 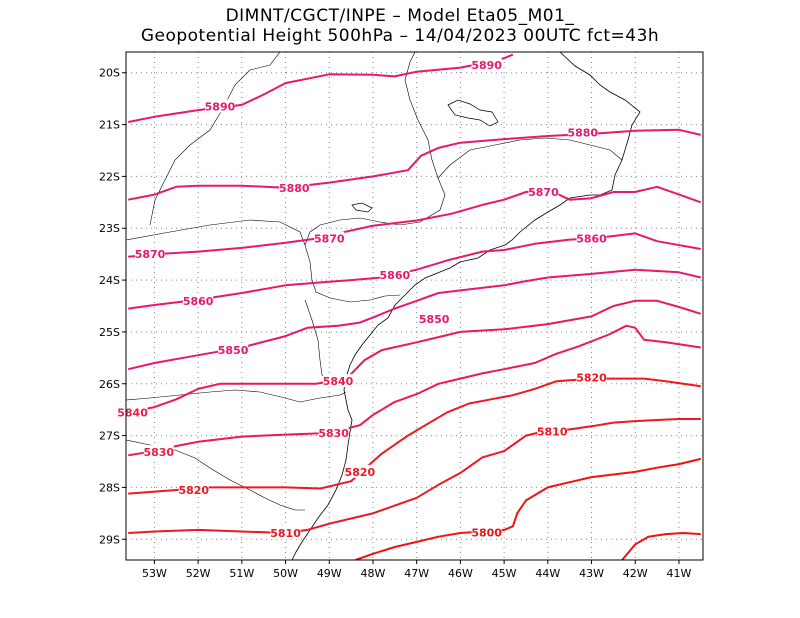 What do you see at coordinates (109, 384) in the screenshot?
I see `lat-tick-label: 26S` at bounding box center [109, 384].